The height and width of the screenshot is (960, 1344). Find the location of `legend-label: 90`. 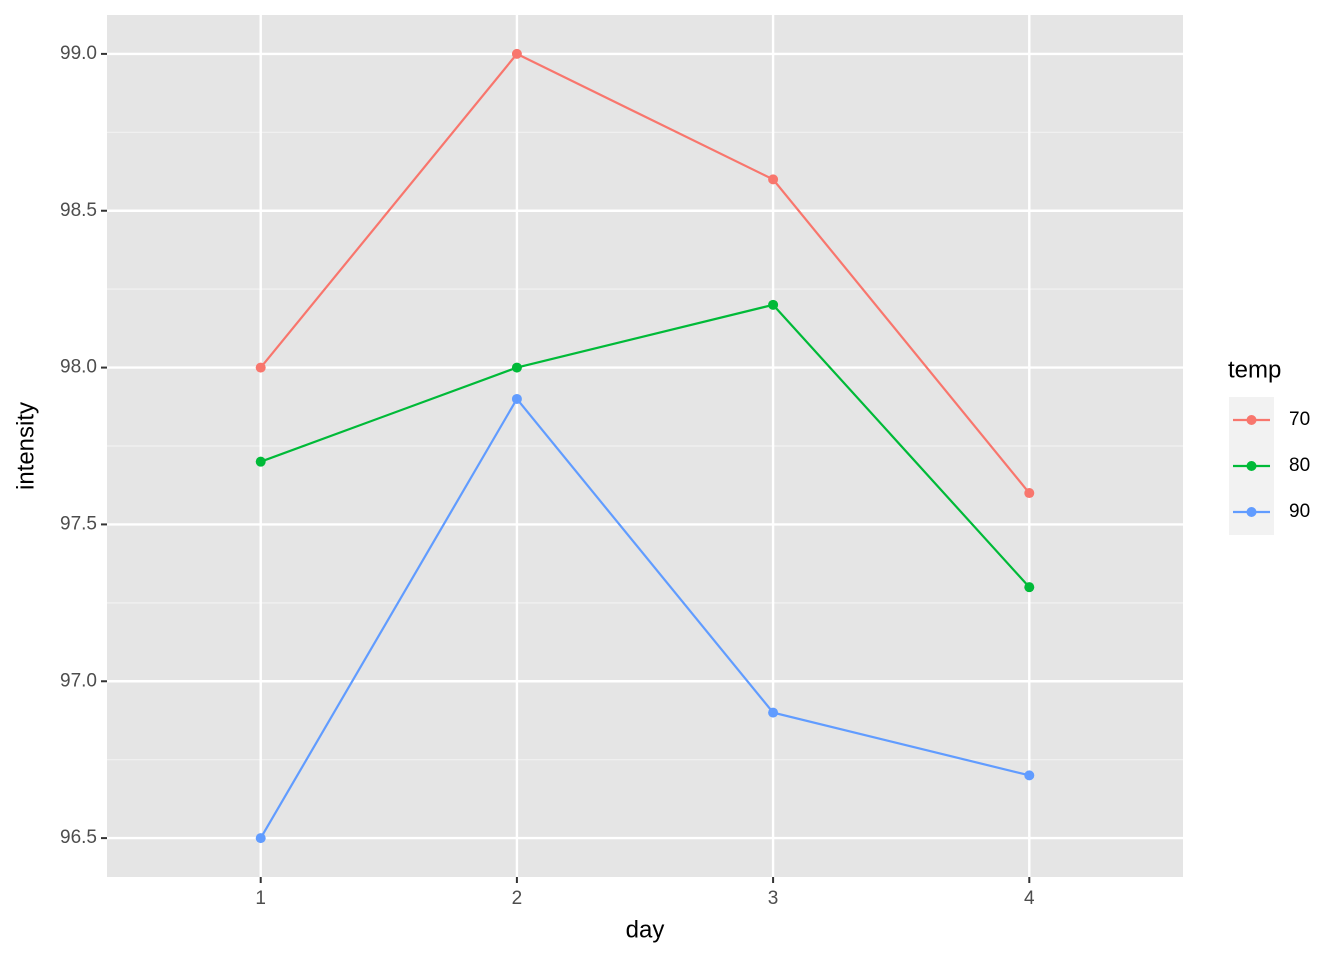

legend-label: 90 is located at coordinates (1299, 511).